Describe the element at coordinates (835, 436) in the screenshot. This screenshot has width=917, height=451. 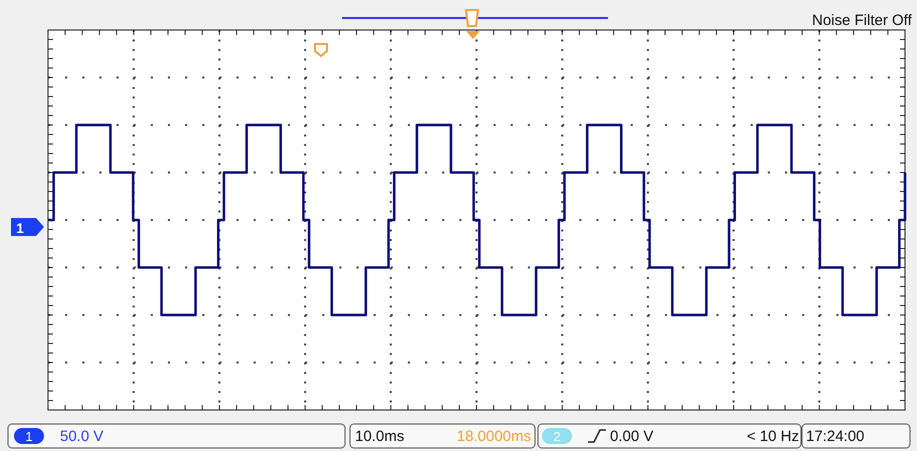
I see `text: 17:24:00` at that location.